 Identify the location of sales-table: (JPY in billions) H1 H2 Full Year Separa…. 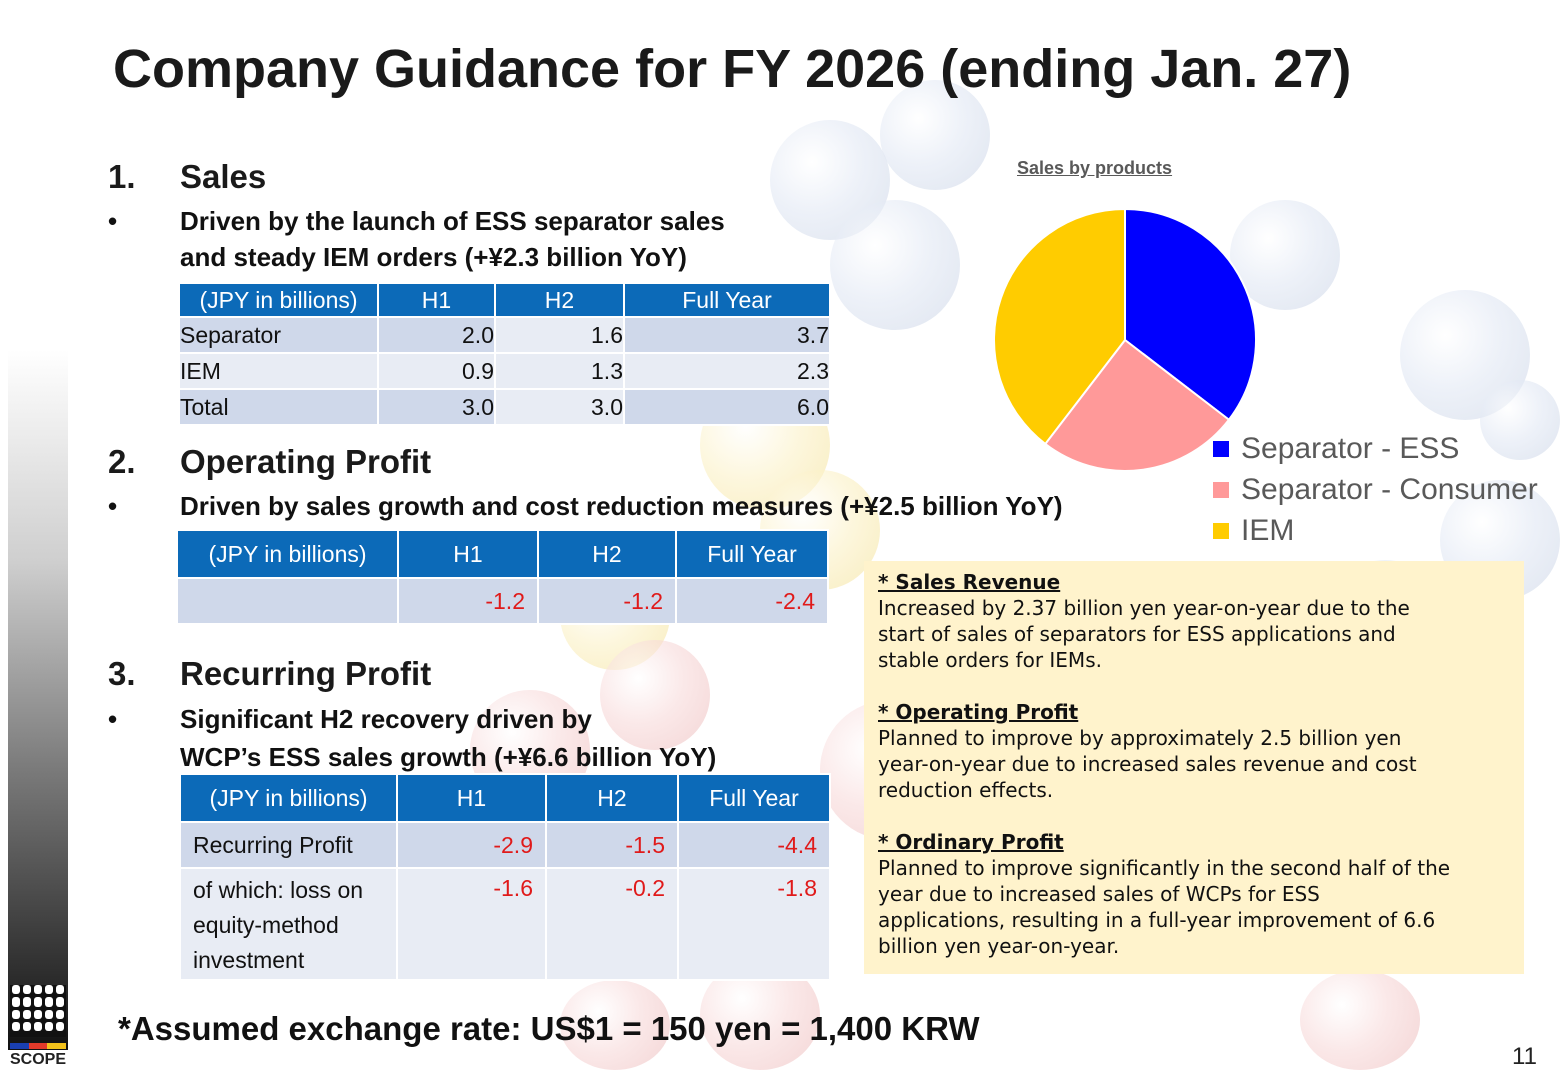
(504, 354).